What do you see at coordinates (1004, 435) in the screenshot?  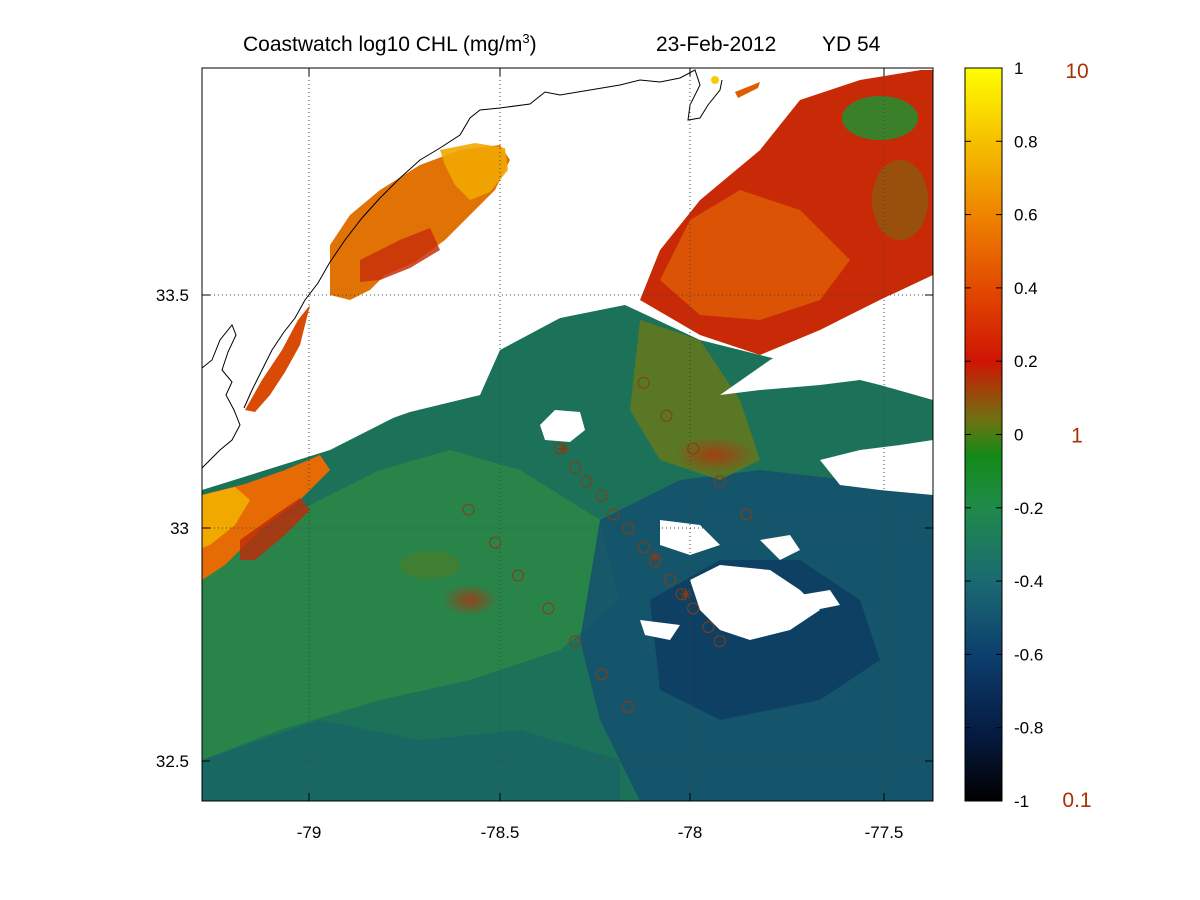 I see `colorbar-ticks: 1 0.8 0.6 0.4 0.2 0 -0.2 -0.4 -0.6 -0.8 -1` at bounding box center [1004, 435].